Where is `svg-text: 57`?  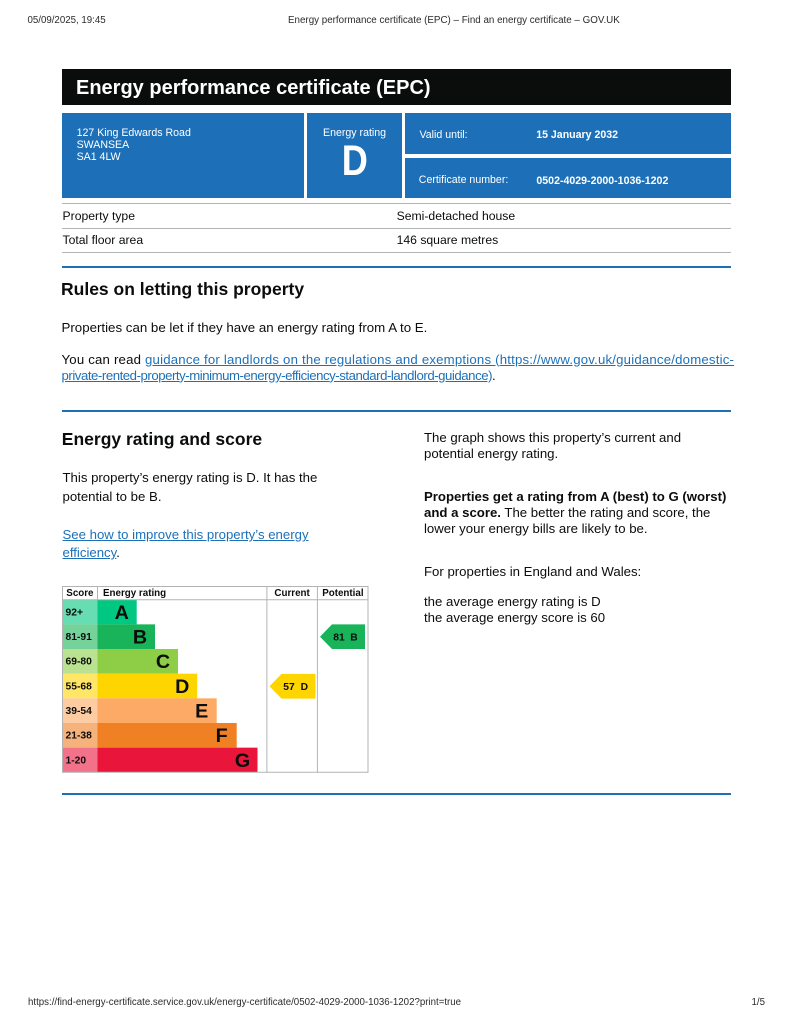
svg-text: 57 is located at coordinates (289, 687).